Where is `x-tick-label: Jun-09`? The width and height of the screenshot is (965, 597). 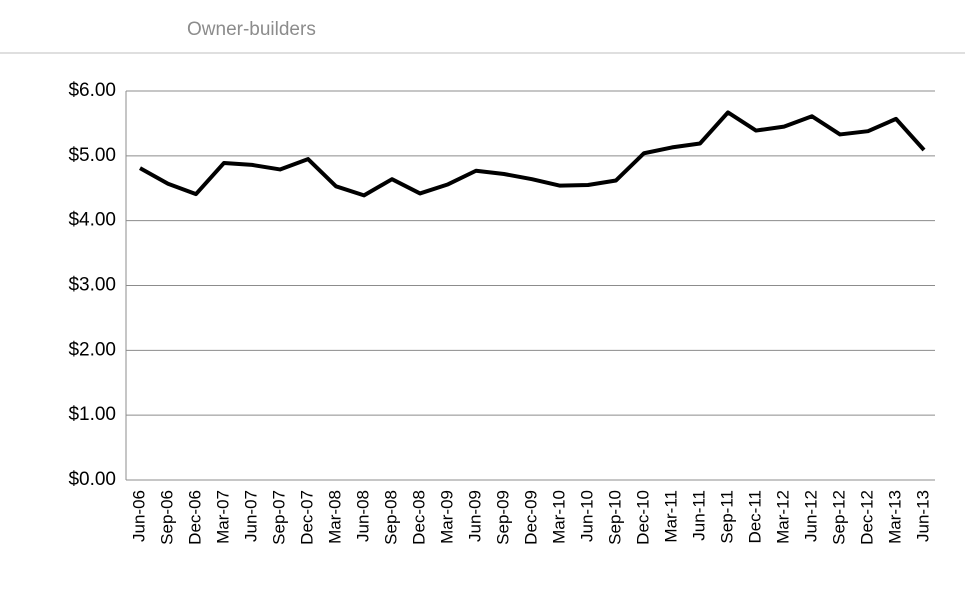 x-tick-label: Jun-09 is located at coordinates (474, 516).